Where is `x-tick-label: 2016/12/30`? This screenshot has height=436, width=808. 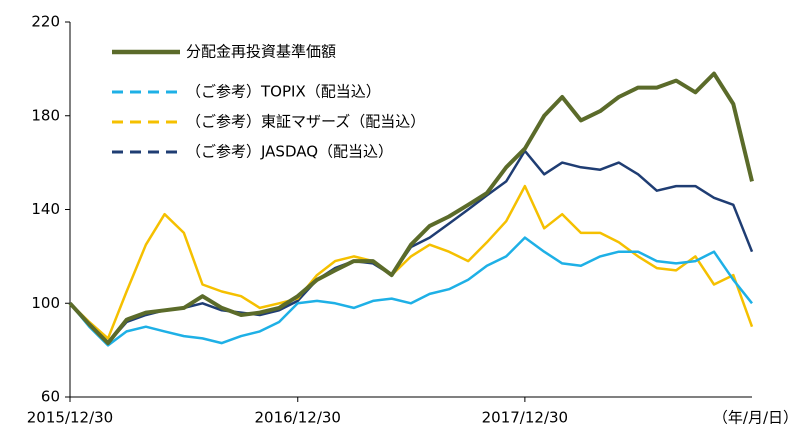 x-tick-label: 2016/12/30 is located at coordinates (298, 418).